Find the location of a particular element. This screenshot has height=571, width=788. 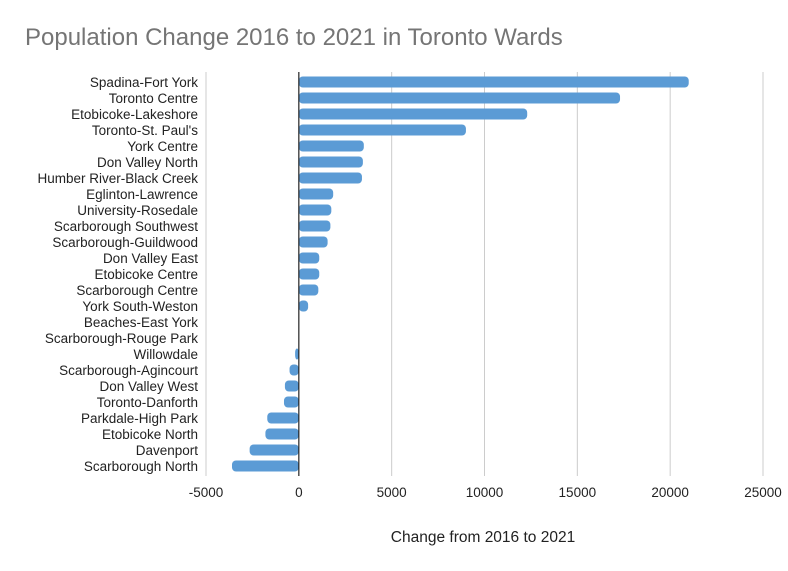

category-label: Beaches-East York is located at coordinates (141, 322).